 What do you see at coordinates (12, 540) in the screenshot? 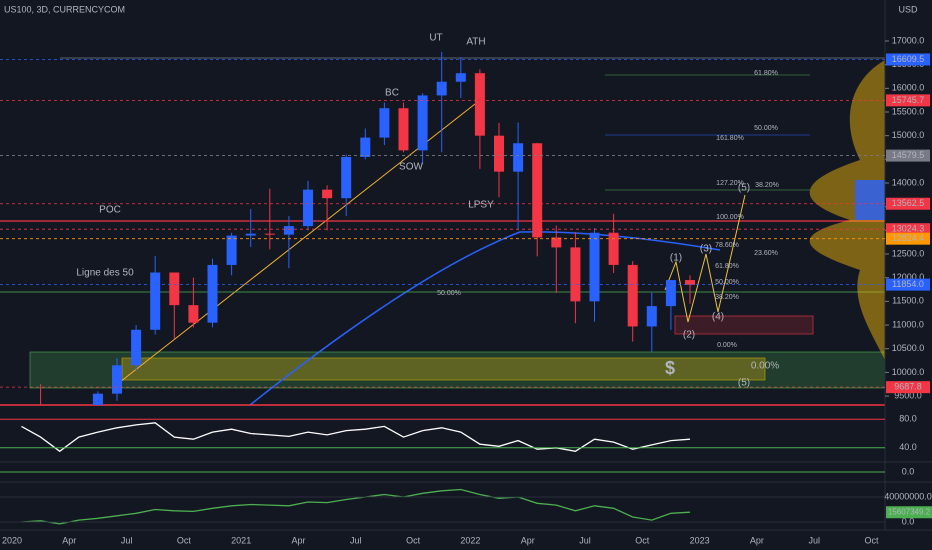
I see `x-tick-label: 2020` at bounding box center [12, 540].